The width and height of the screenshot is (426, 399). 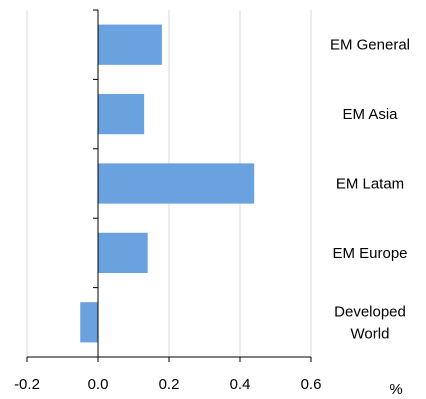 I want to click on x-tick-label: 0.4, so click(x=240, y=384).